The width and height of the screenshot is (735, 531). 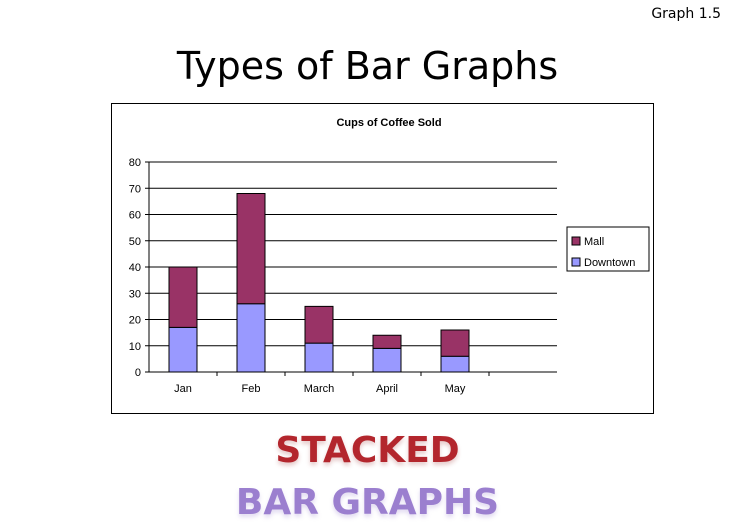 What do you see at coordinates (367, 66) in the screenshot?
I see `slide-title: Types of Bar Graphs` at bounding box center [367, 66].